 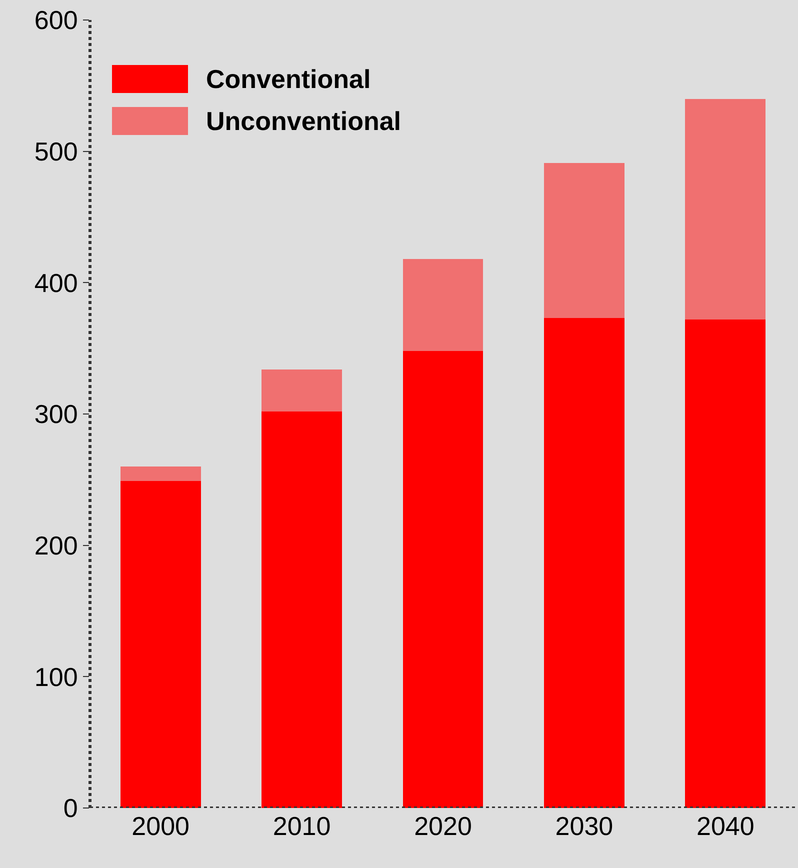 What do you see at coordinates (56, 414) in the screenshot?
I see `y-tick-label: 300` at bounding box center [56, 414].